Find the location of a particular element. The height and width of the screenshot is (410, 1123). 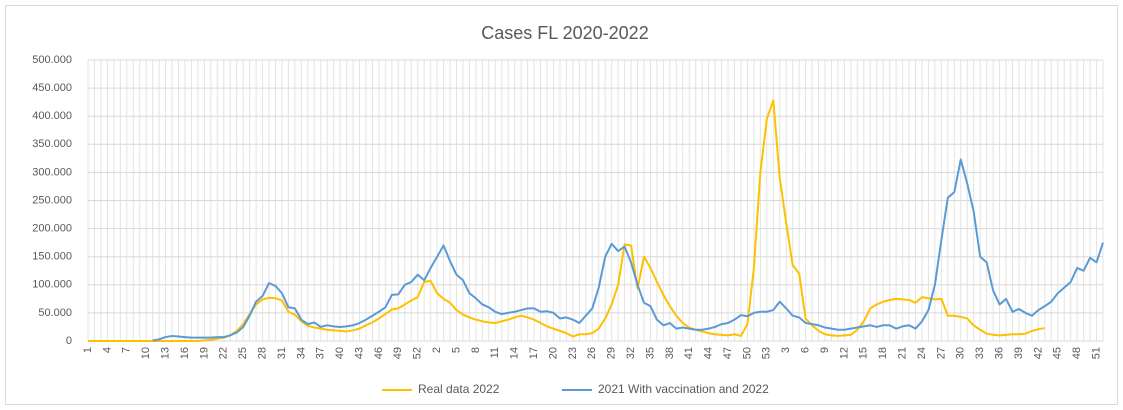

x-tick-label: 7 is located at coordinates (127, 350).